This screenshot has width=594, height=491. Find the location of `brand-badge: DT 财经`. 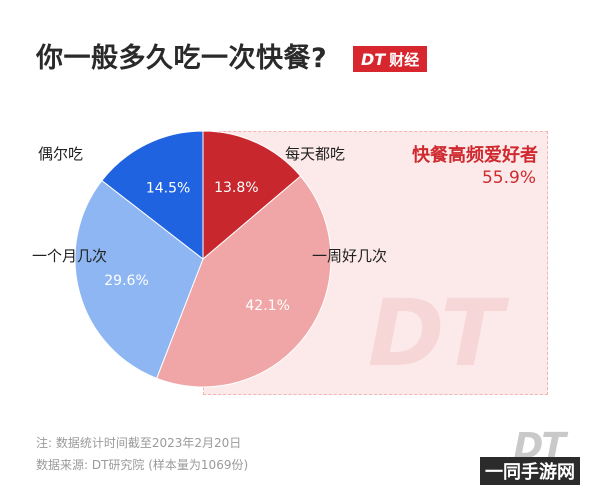

brand-badge: DT 财经 is located at coordinates (390, 59).